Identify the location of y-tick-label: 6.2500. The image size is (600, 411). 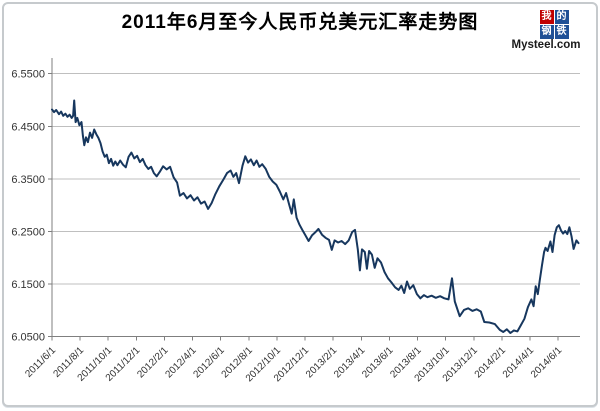
(28, 233).